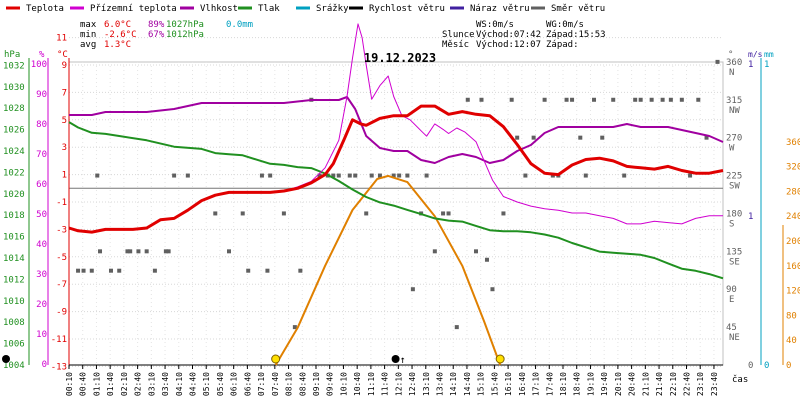 This screenshot has width=800, height=400. What do you see at coordinates (14, 302) in the screenshot?
I see `hpa-tick: 1010` at bounding box center [14, 302].